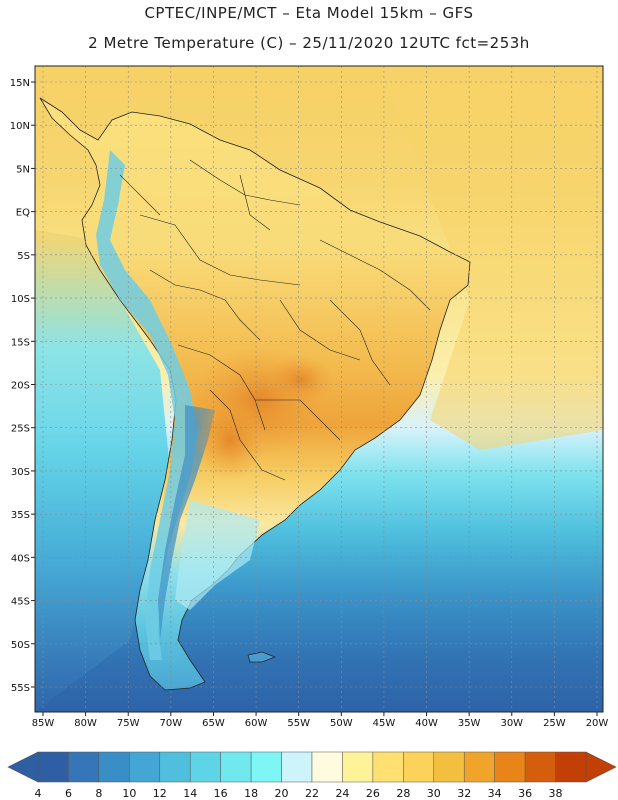  What do you see at coordinates (601, 767) in the screenshot?
I see `colorbar-high-arrow` at bounding box center [601, 767].